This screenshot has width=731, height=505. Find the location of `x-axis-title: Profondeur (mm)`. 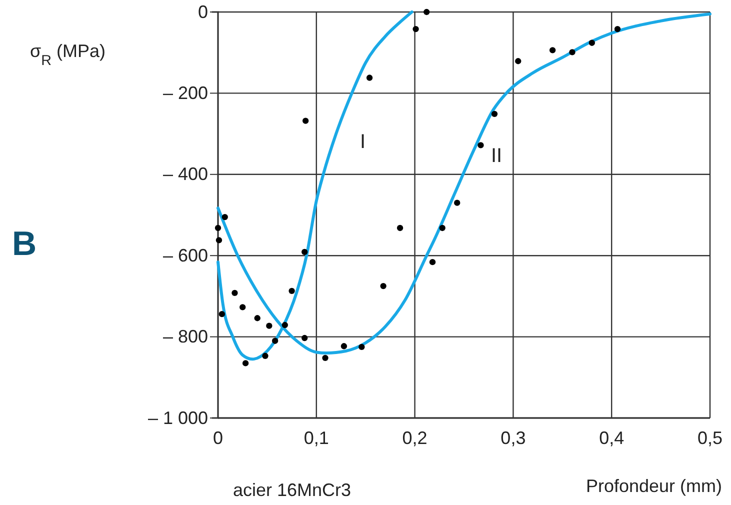

x-axis-title: Profondeur (mm) is located at coordinates (654, 486).